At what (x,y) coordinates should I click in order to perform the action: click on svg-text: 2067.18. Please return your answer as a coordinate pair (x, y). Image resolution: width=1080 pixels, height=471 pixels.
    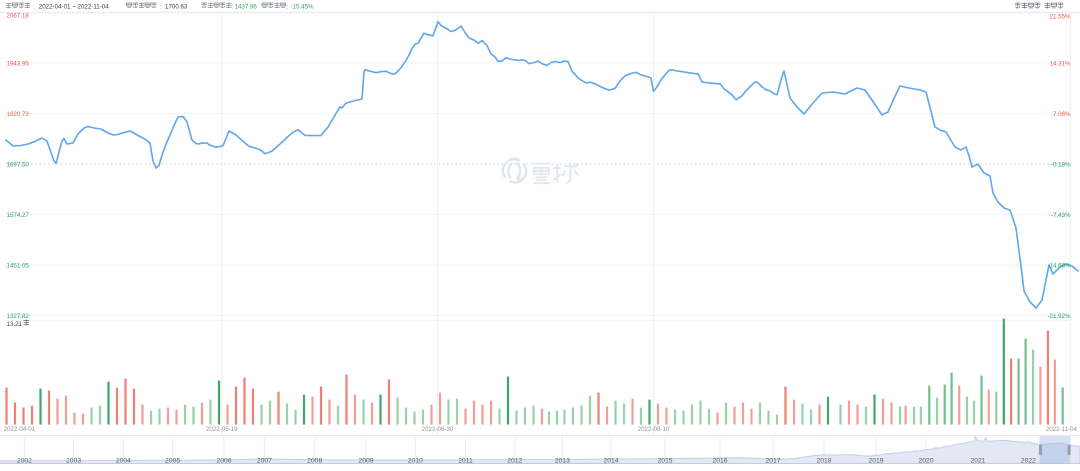
    Looking at the image, I should click on (18, 16).